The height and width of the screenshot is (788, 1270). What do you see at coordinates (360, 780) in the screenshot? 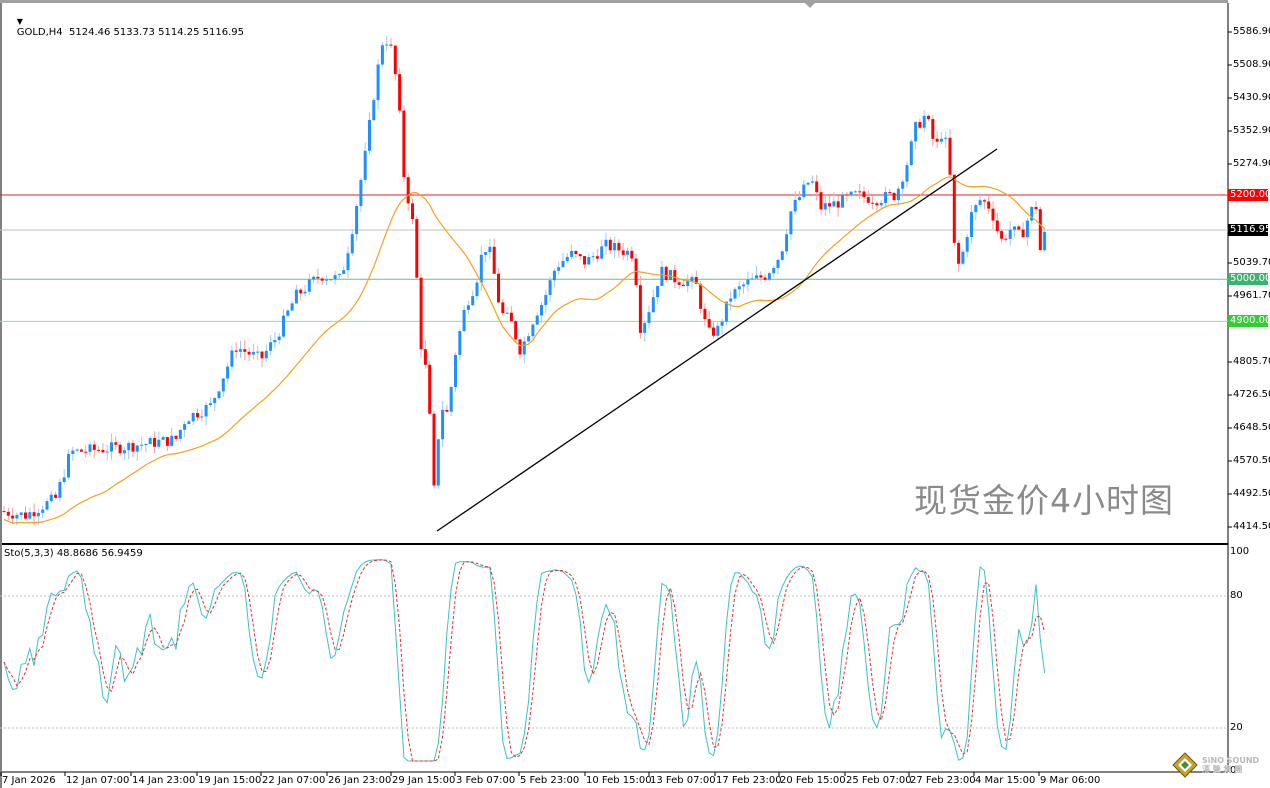
I see `time-axis-label: 26 Jan 23:00` at bounding box center [360, 780].